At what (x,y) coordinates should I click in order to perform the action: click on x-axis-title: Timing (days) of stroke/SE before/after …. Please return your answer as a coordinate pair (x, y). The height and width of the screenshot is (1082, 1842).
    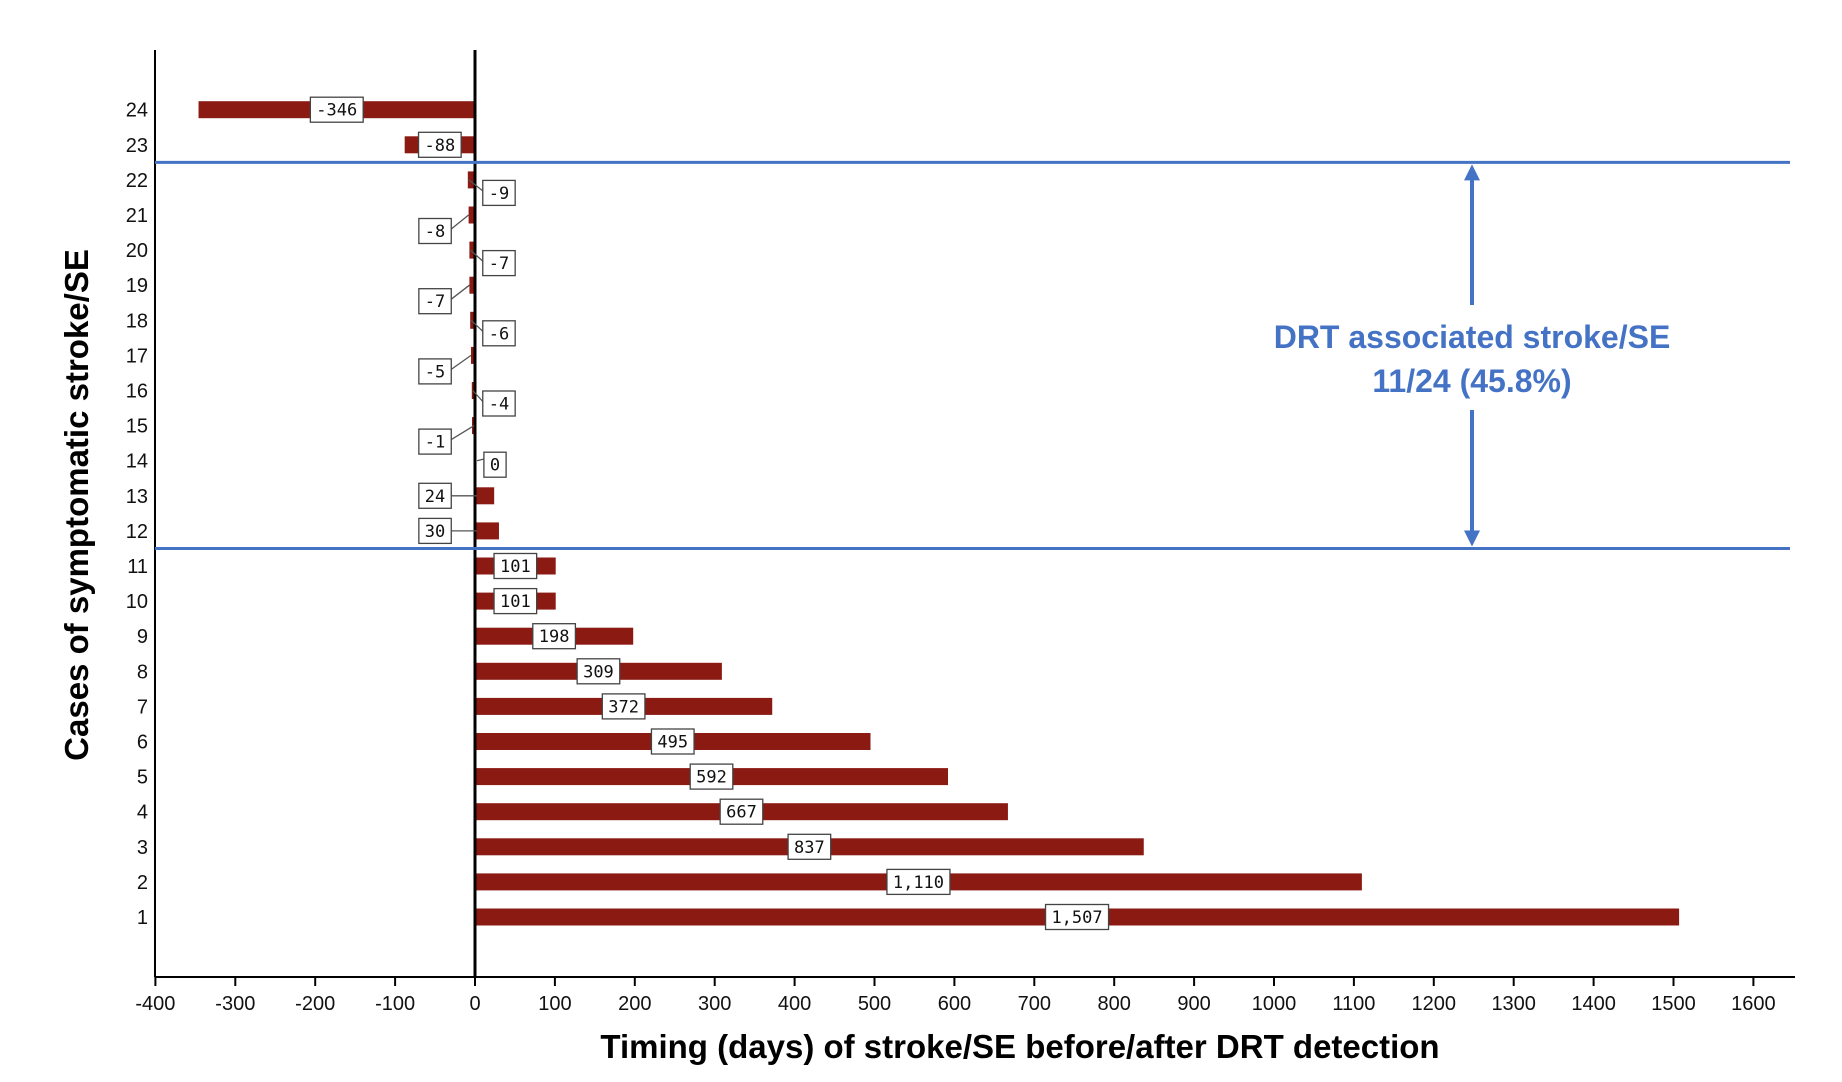
    Looking at the image, I should click on (1019, 1046).